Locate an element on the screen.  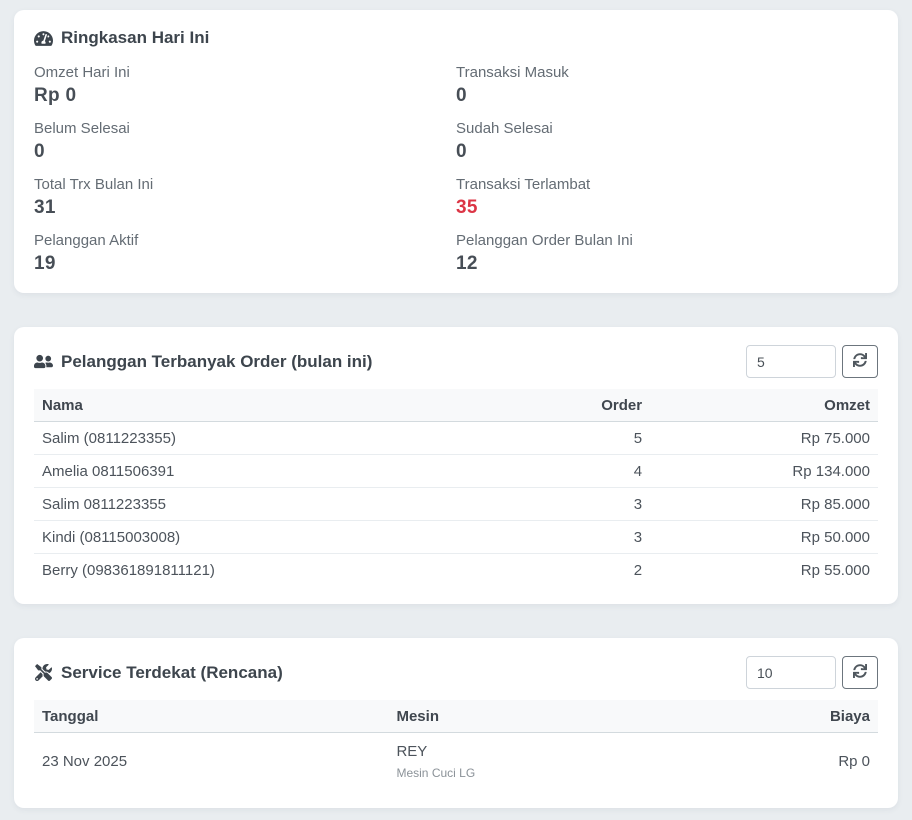
service-title-text: Service Terdekat (Rencana) is located at coordinates (172, 672).